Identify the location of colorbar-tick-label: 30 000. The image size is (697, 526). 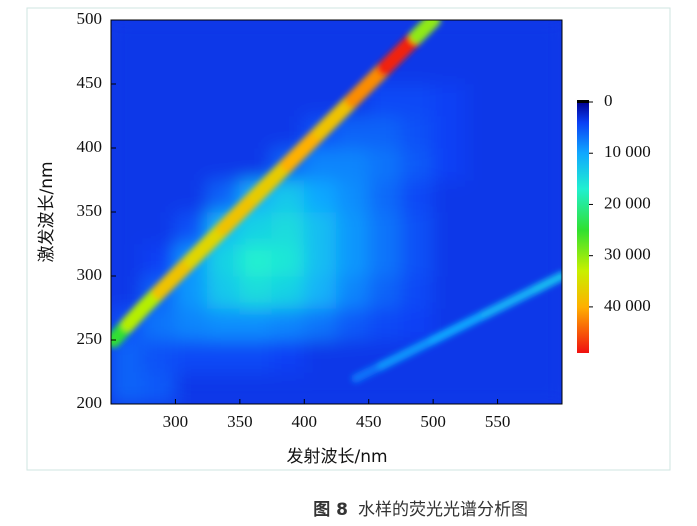
(627, 254).